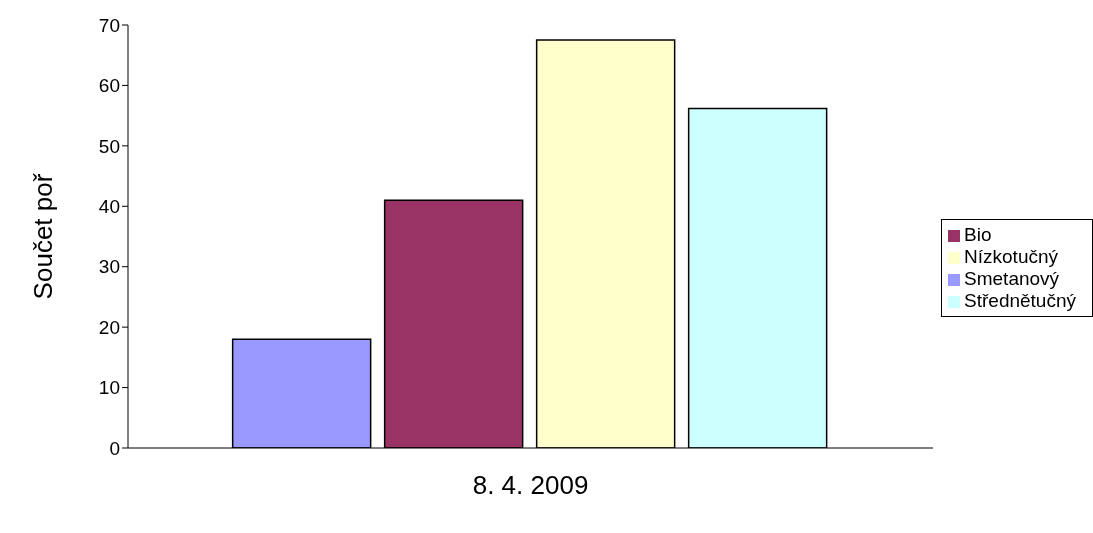 The width and height of the screenshot is (1093, 533). I want to click on legend-label: Smetanový, so click(1012, 278).